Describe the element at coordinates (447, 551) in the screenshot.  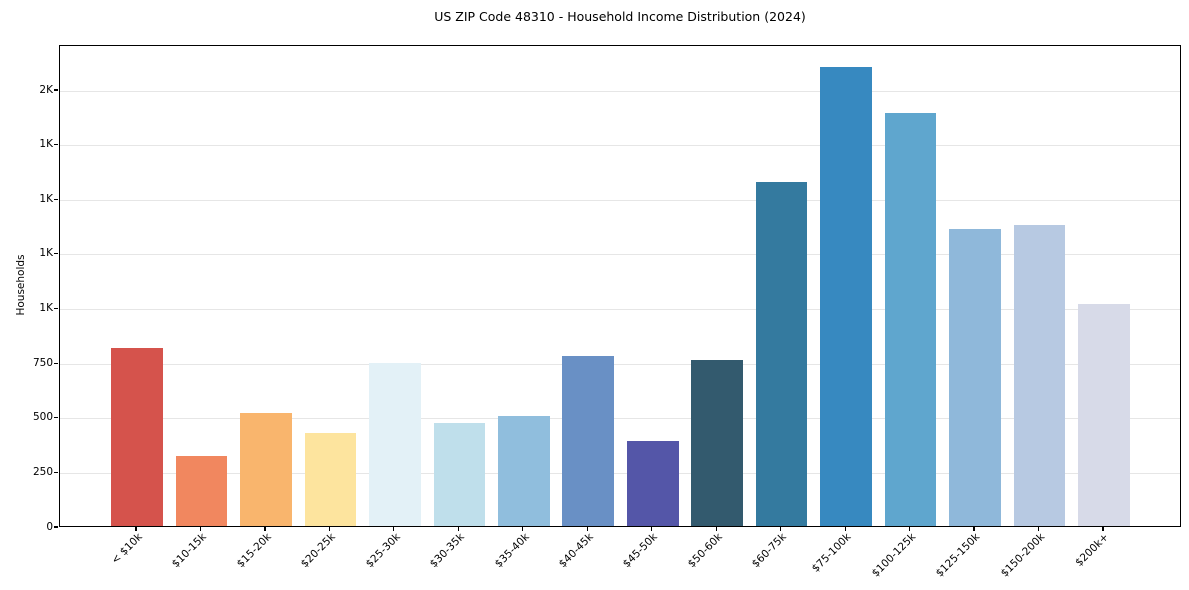
I see `x-tick-label-30-35k: $30-35k` at that location.